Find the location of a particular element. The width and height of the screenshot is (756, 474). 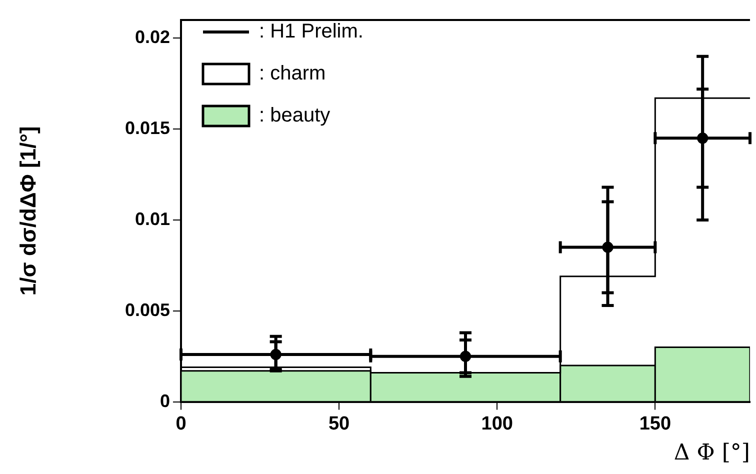

x-axis-title: Δ Φ [°] is located at coordinates (712, 453).